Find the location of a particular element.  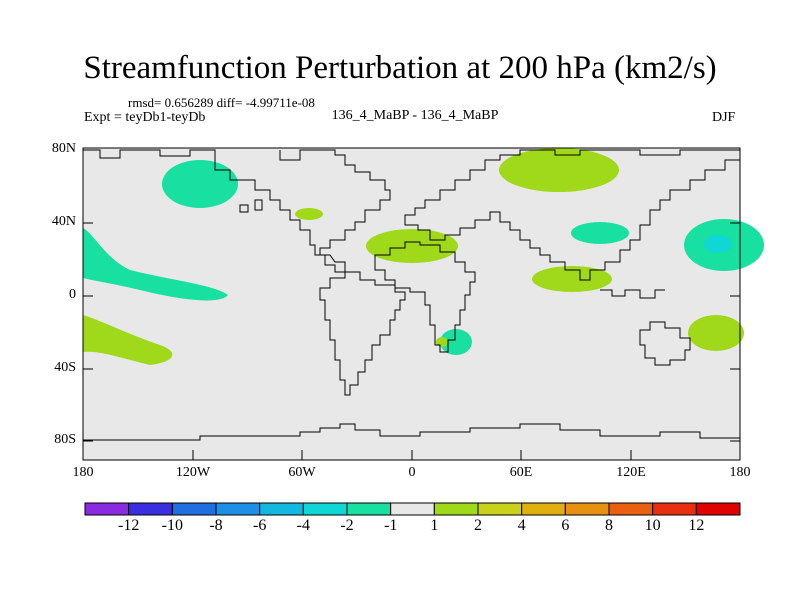

colorbar-label: -1 is located at coordinates (390, 525).